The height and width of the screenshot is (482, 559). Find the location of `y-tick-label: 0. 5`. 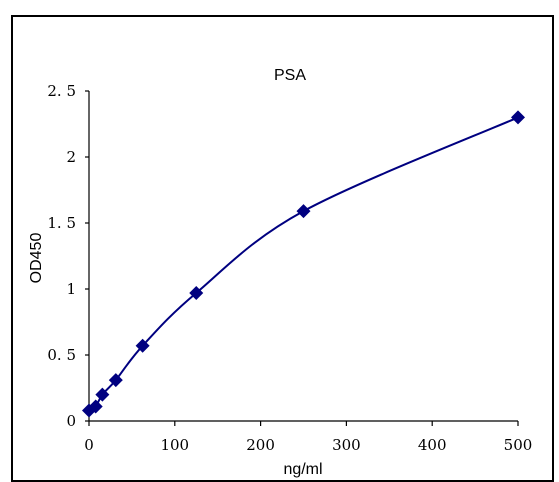

y-tick-label: 0. 5 is located at coordinates (61, 355).